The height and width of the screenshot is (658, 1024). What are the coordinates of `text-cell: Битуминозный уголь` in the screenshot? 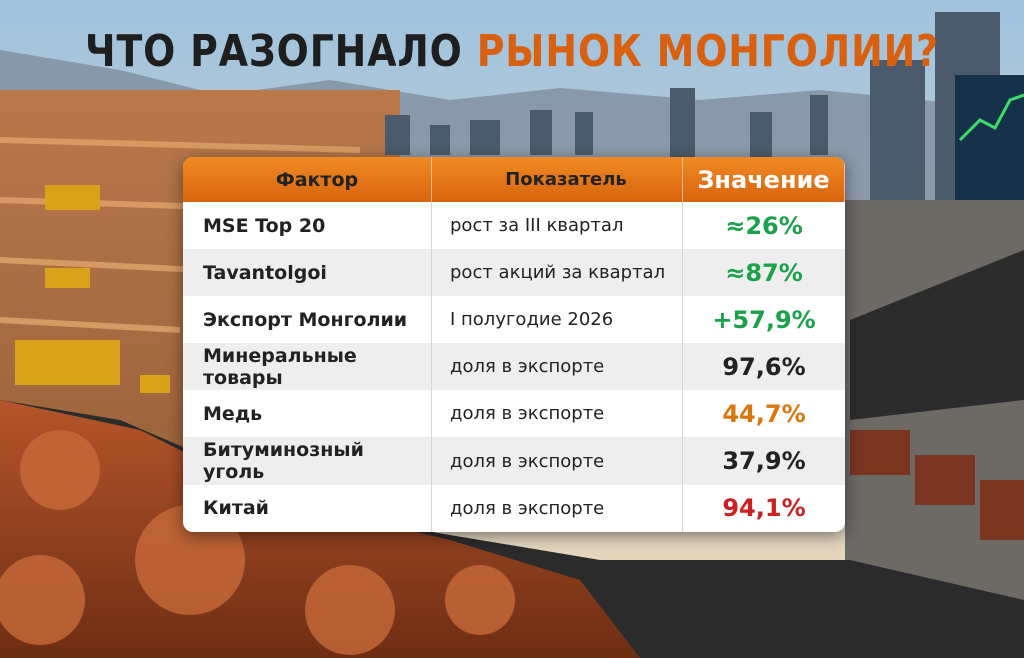 It's located at (307, 461).